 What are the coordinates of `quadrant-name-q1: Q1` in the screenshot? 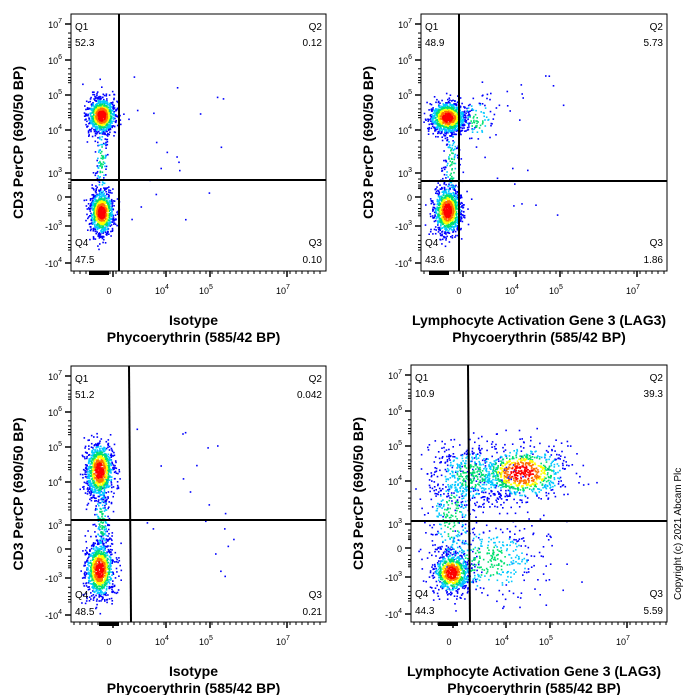 It's located at (432, 27).